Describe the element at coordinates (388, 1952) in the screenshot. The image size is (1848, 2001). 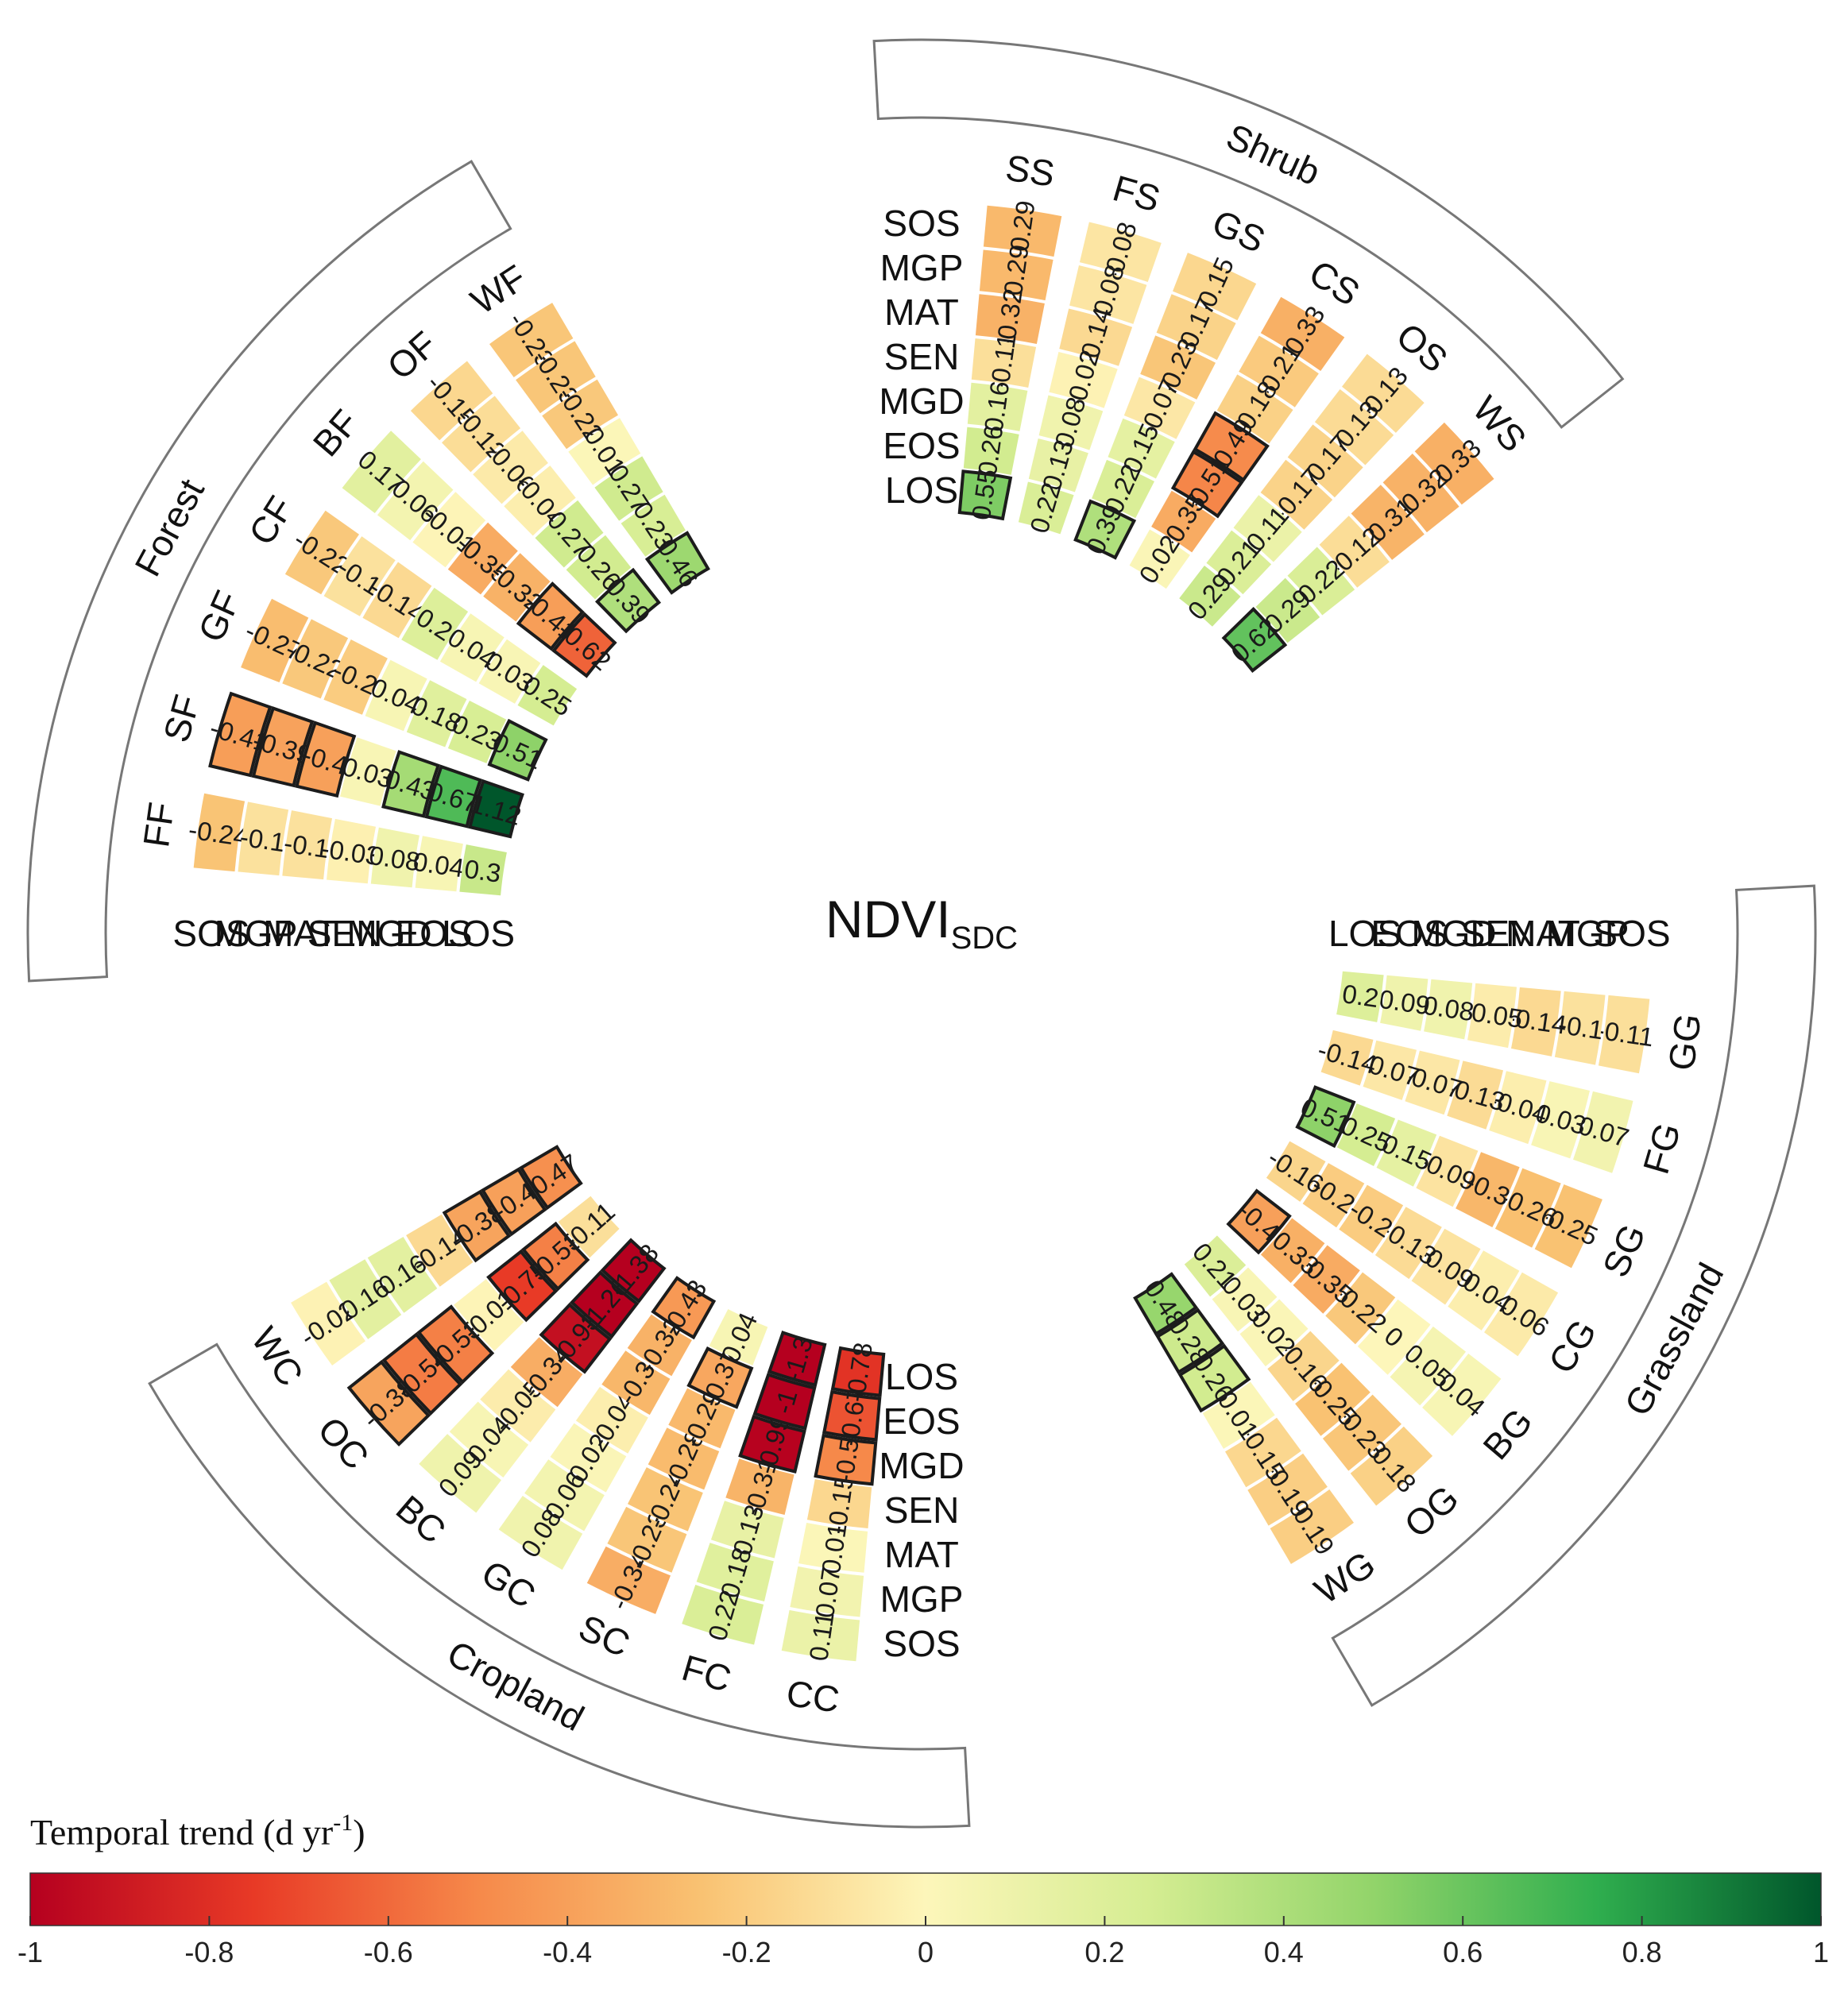
I see `colorbar-tick-label: -0.6` at that location.